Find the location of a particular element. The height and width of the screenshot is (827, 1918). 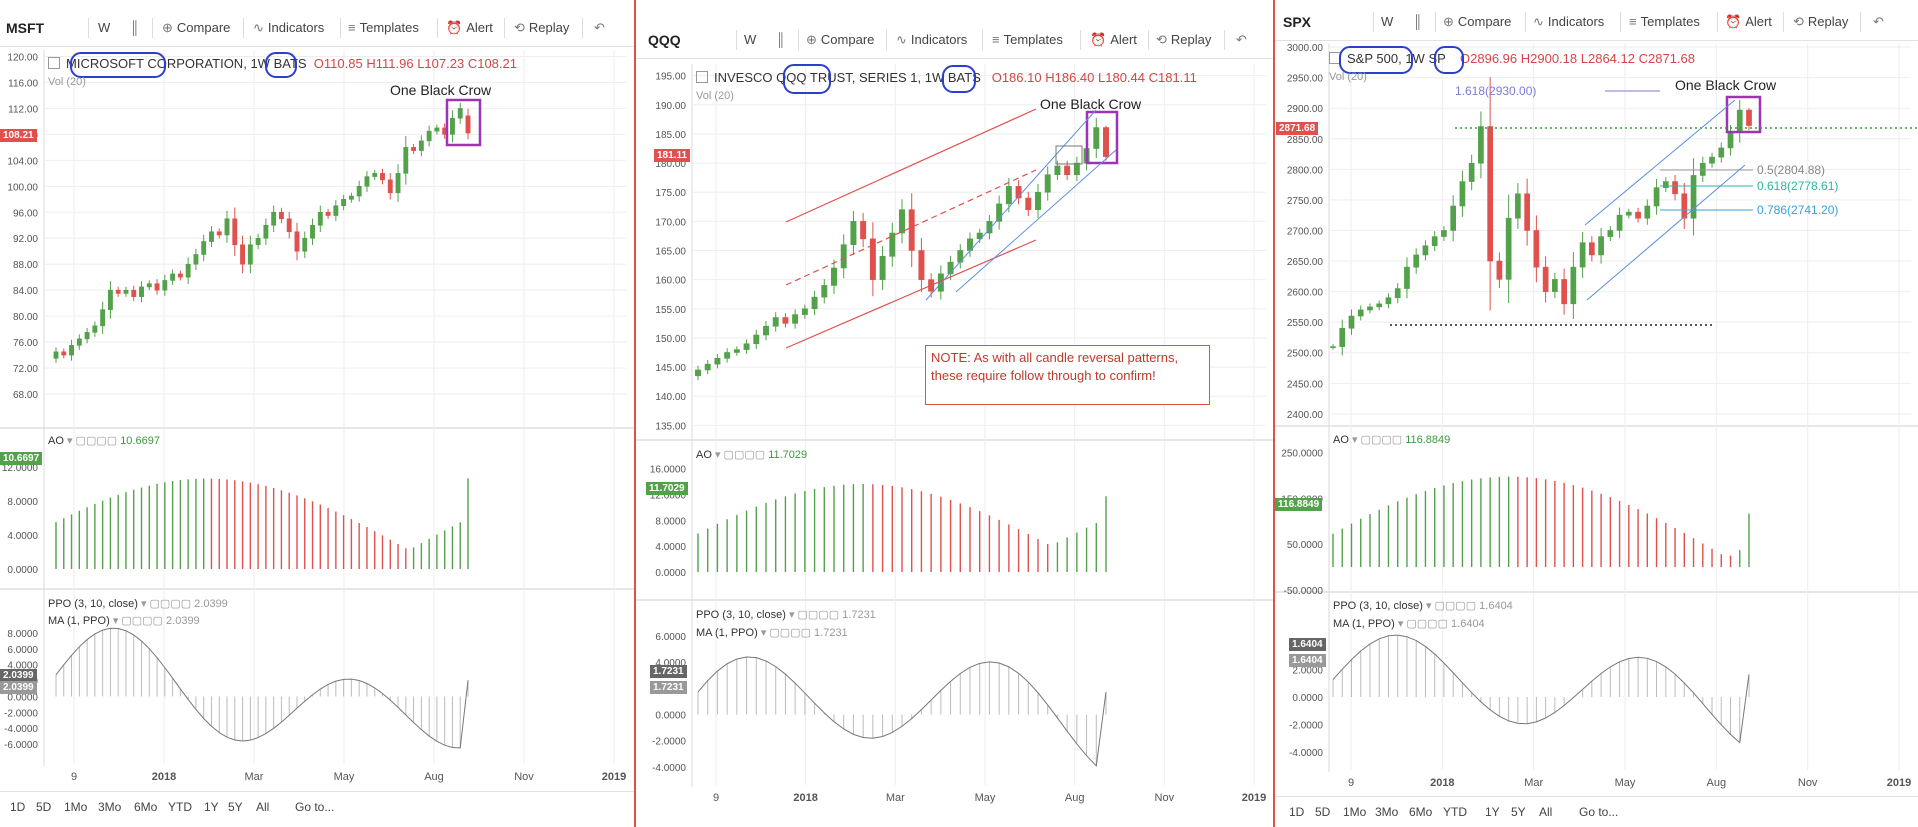

symbol-search: QQQ is located at coordinates (664, 40).